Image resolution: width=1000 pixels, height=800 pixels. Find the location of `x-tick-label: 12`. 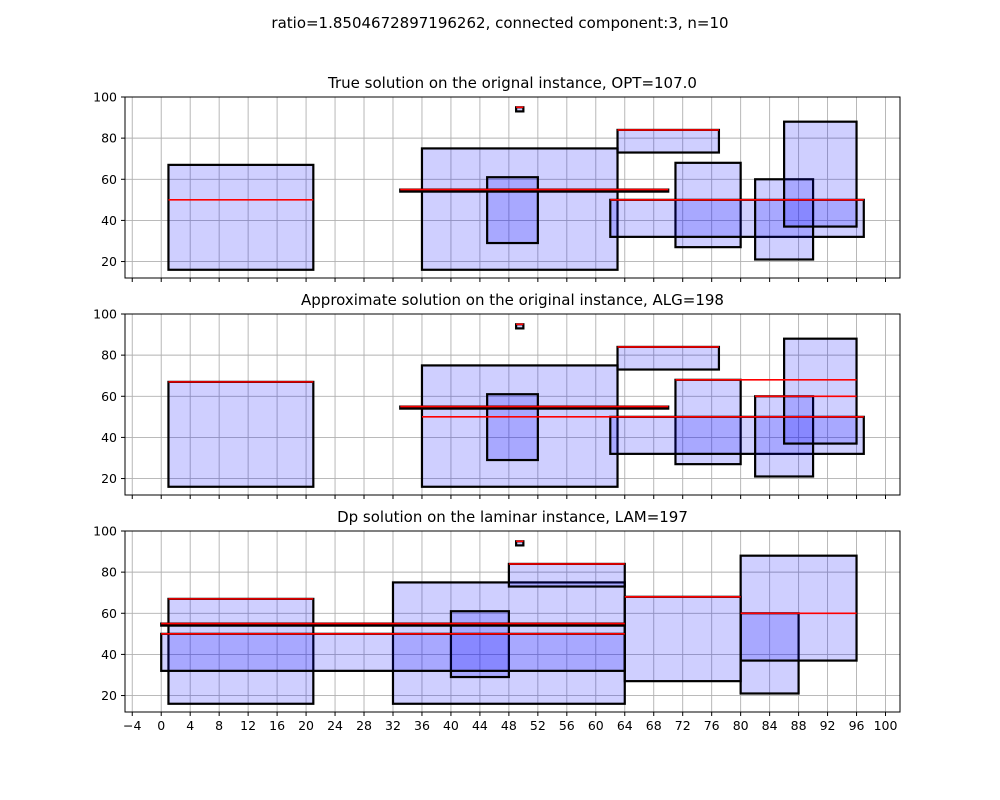

x-tick-label: 12 is located at coordinates (248, 725).